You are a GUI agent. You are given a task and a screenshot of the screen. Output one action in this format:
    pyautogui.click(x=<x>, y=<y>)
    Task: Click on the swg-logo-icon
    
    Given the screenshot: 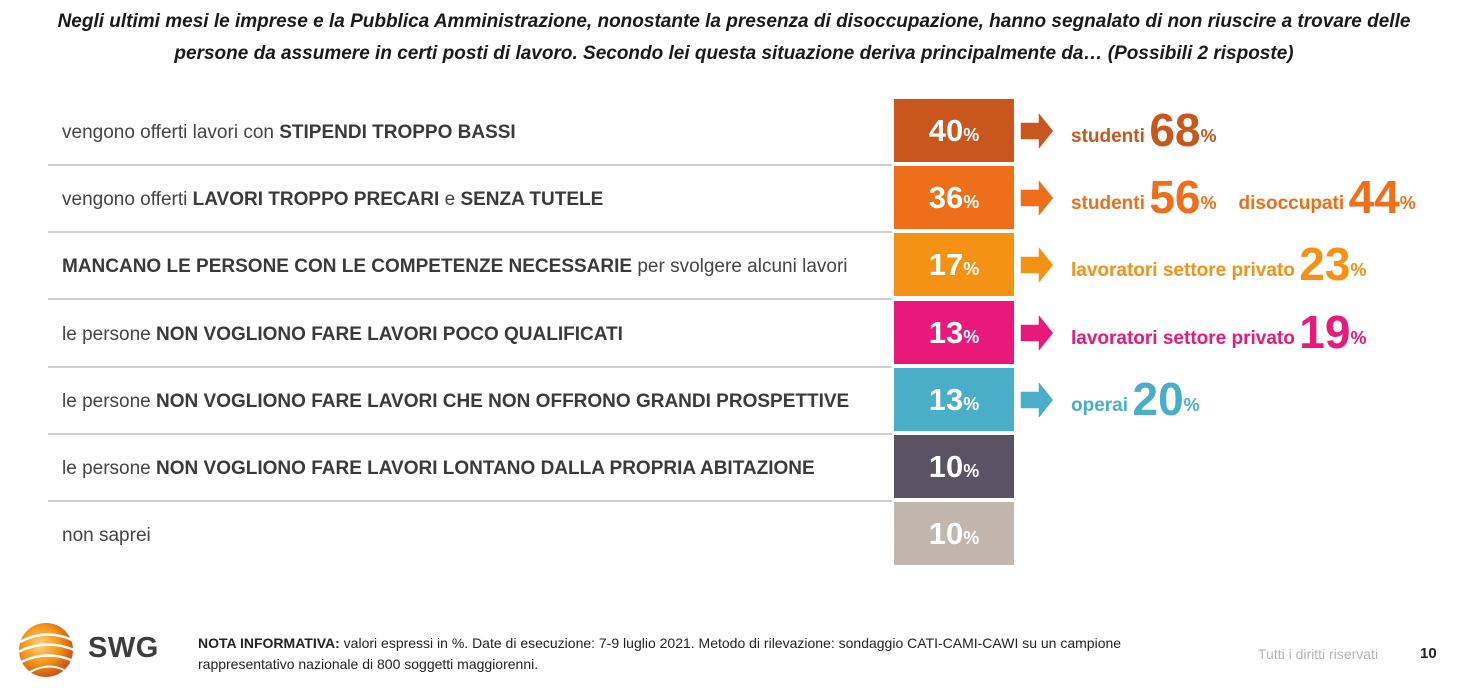 What is the action you would take?
    pyautogui.click(x=46, y=650)
    